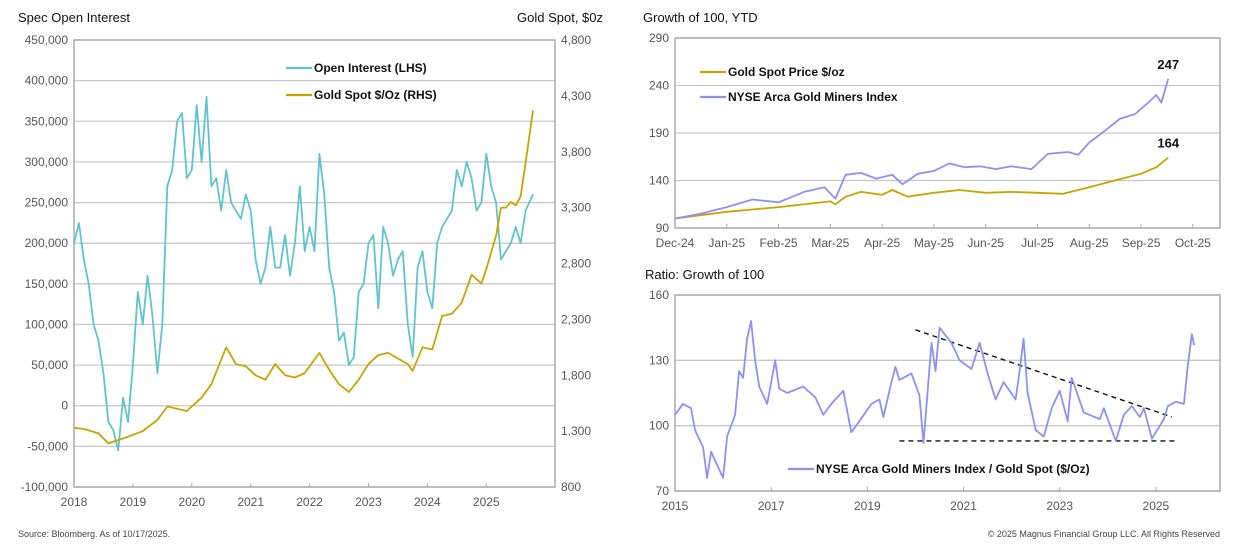 The height and width of the screenshot is (546, 1244). What do you see at coordinates (576, 40) in the screenshot?
I see `y-right-tick-label: 4,800` at bounding box center [576, 40].